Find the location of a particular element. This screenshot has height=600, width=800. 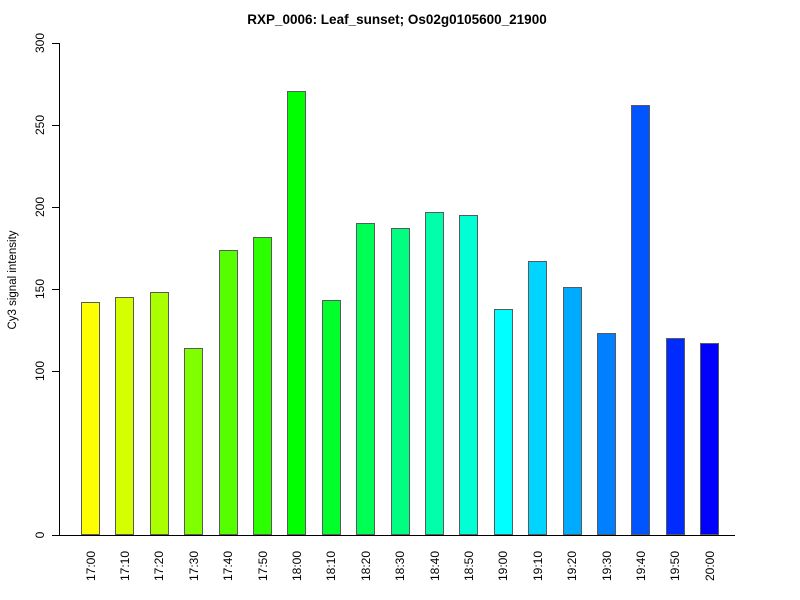

x-tick-label: 19:00 is located at coordinates (503, 566).